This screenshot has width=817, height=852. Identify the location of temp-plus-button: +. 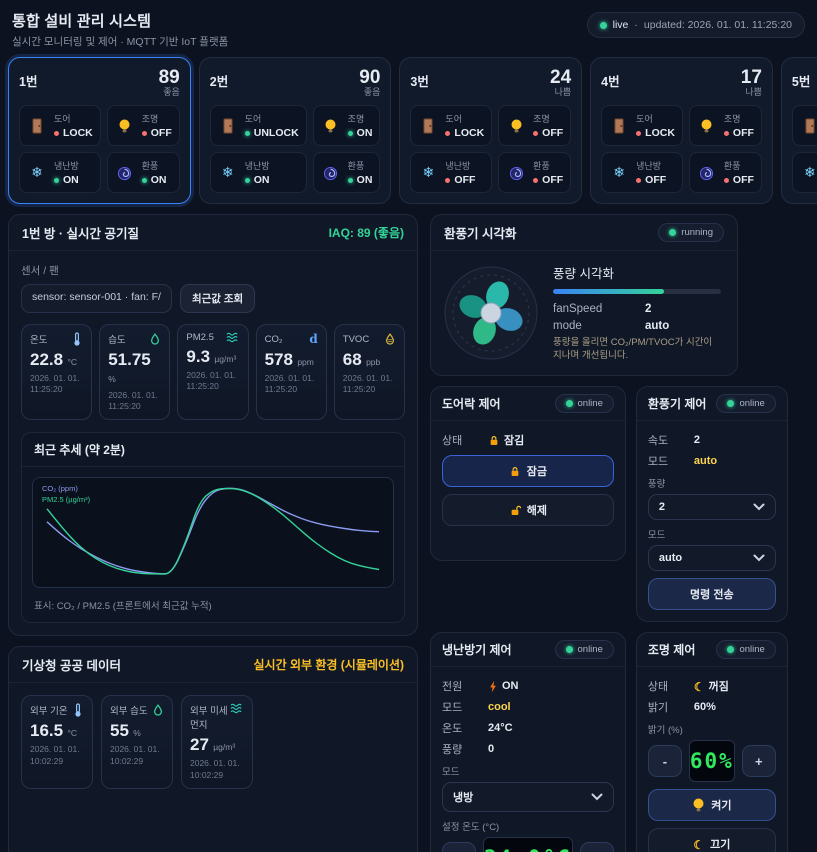
(596, 847).